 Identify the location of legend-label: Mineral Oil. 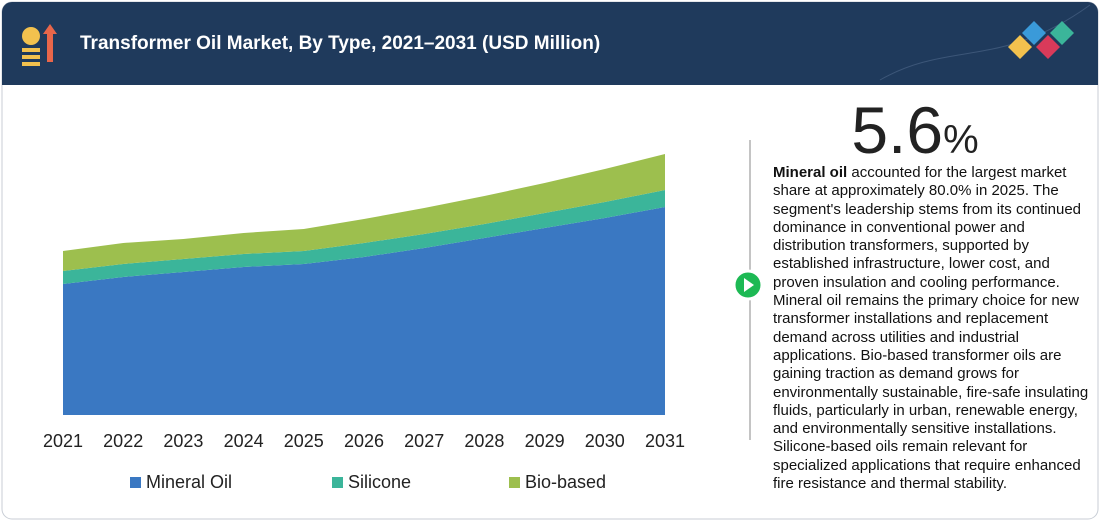
(189, 482).